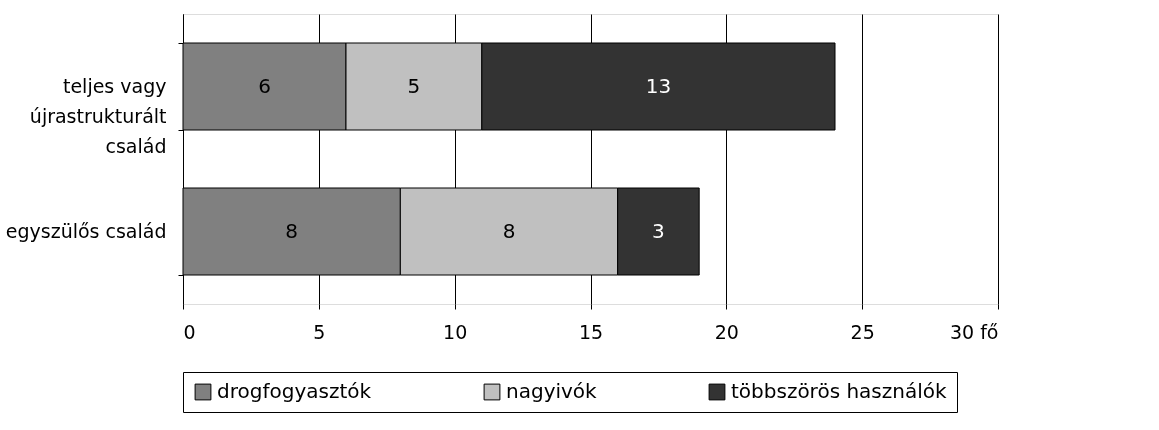  Describe the element at coordinates (591, 331) in the screenshot. I see `x-tick-label: 15` at that location.